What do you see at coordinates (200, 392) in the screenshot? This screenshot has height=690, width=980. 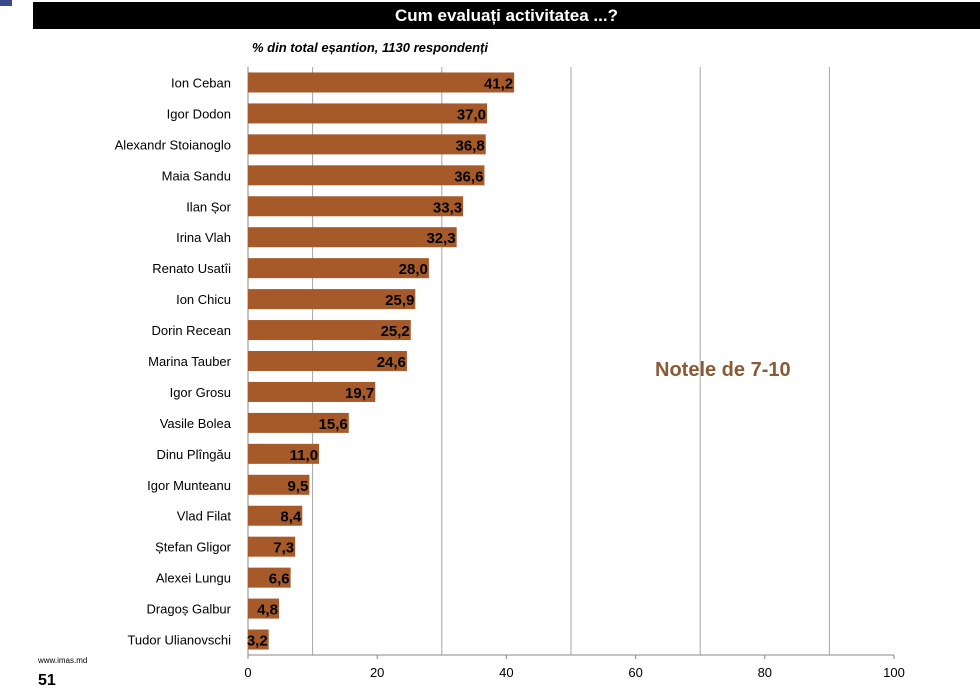 I see `category-label: Igor Grosu` at bounding box center [200, 392].